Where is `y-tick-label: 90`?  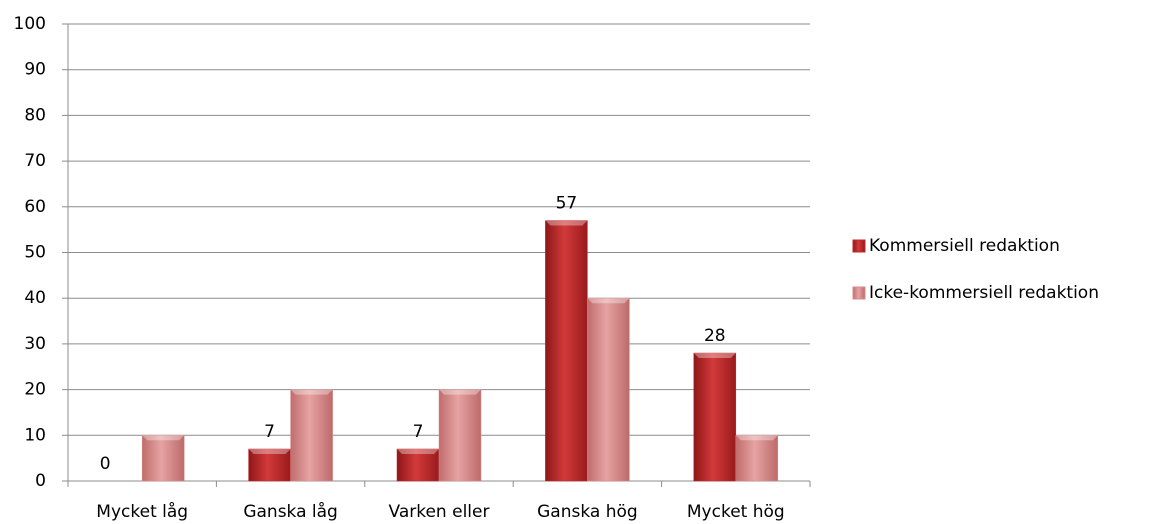 y-tick-label: 90 is located at coordinates (35, 70).